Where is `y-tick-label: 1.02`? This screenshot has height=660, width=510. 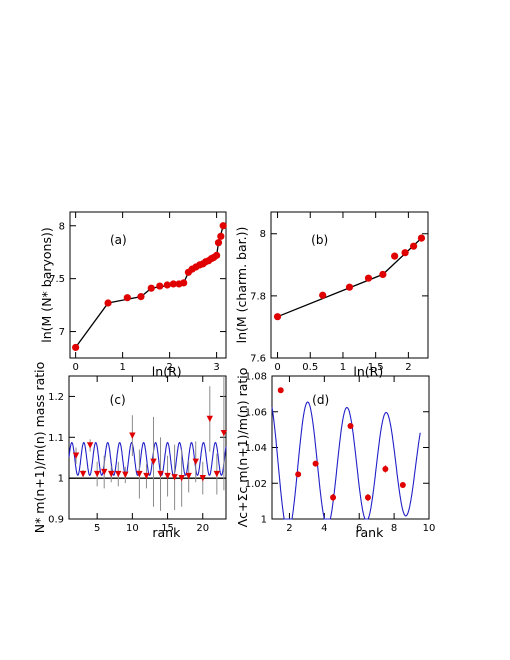
y-tick-label: 1.02 is located at coordinates (256, 484).